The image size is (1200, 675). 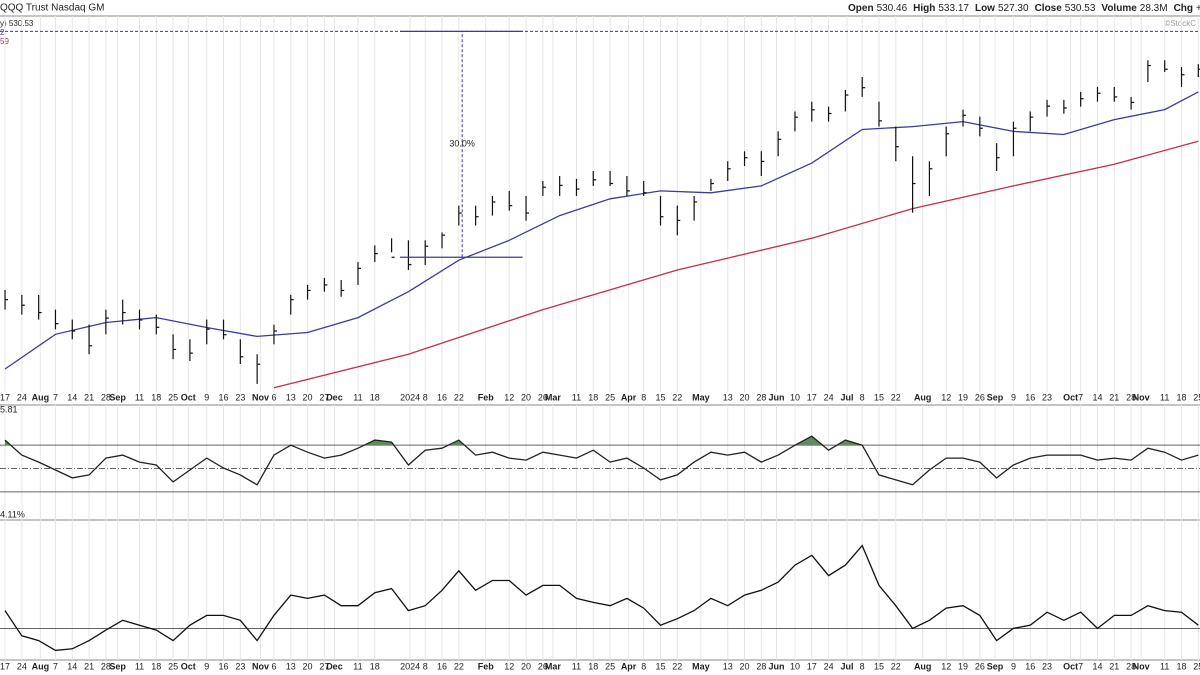 What do you see at coordinates (985, 8) in the screenshot?
I see `stat-label: Low` at bounding box center [985, 8].